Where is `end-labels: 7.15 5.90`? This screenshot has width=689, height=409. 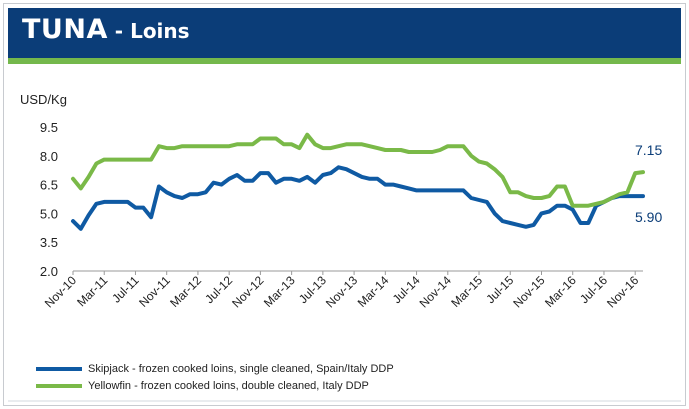
end-labels: 7.15 5.90 is located at coordinates (648, 183).